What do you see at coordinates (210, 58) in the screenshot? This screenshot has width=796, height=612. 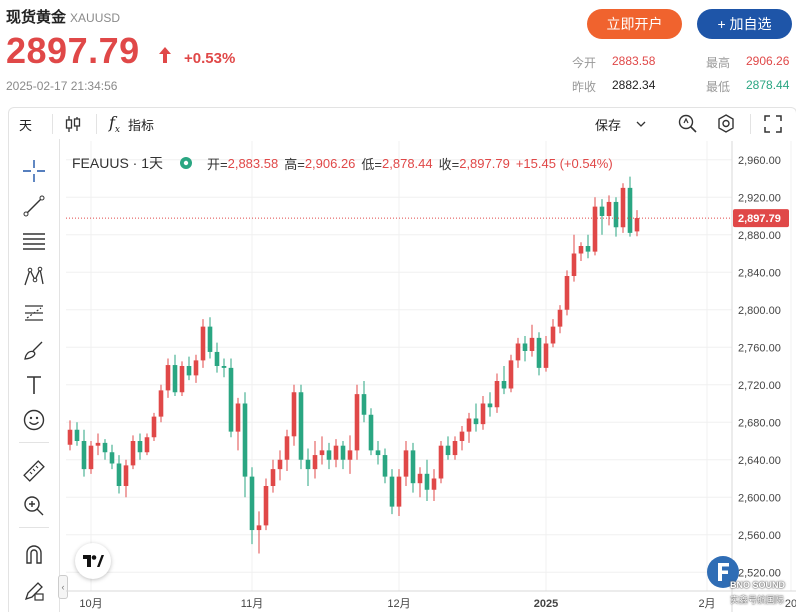 I see `price-change: +0.53%` at bounding box center [210, 58].